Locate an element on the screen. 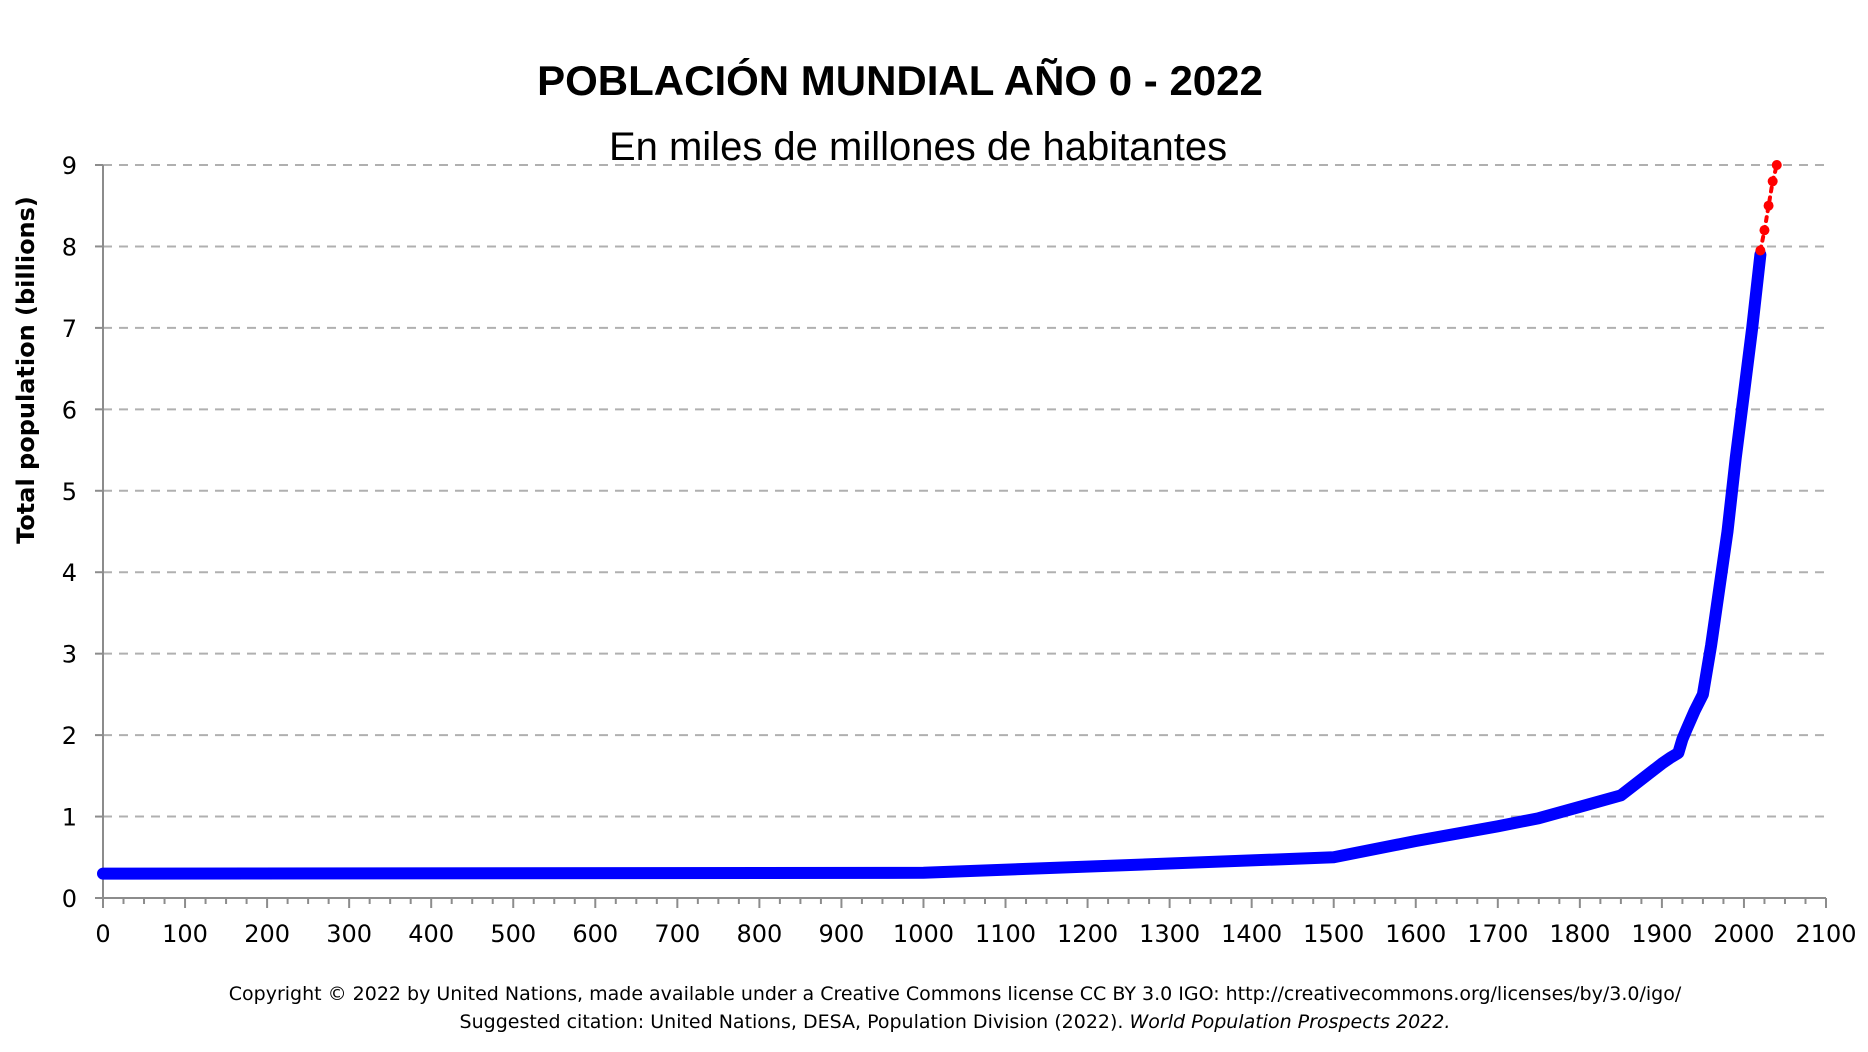 The height and width of the screenshot is (1052, 1868). projection-point-2025 is located at coordinates (1764, 230).